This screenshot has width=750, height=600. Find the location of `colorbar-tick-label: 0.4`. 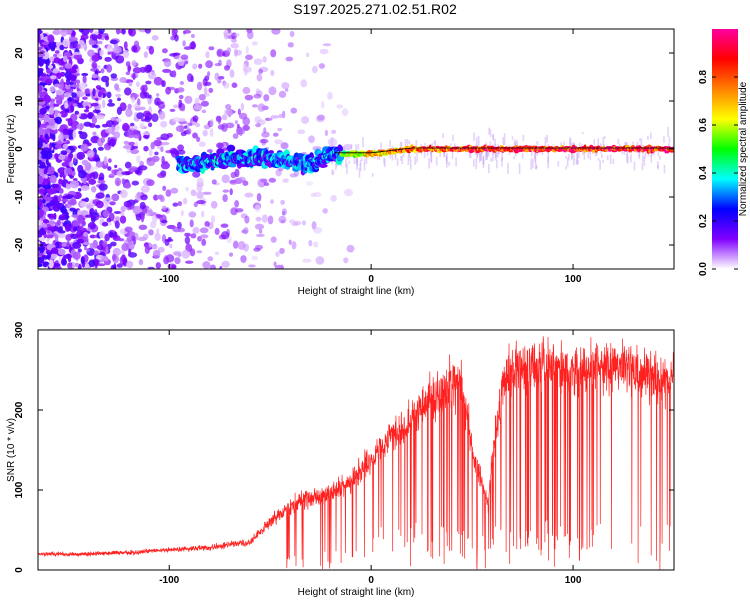

colorbar-tick-label: 0.4 is located at coordinates (703, 173).